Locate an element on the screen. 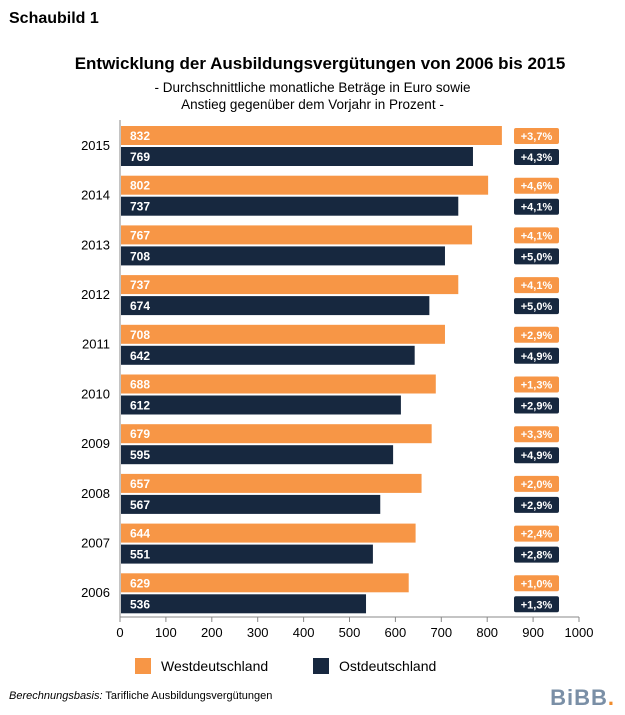 This screenshot has width=625, height=715. footnote-basis-text: Tarifliche Ausbildungsvergütungen is located at coordinates (187, 696).